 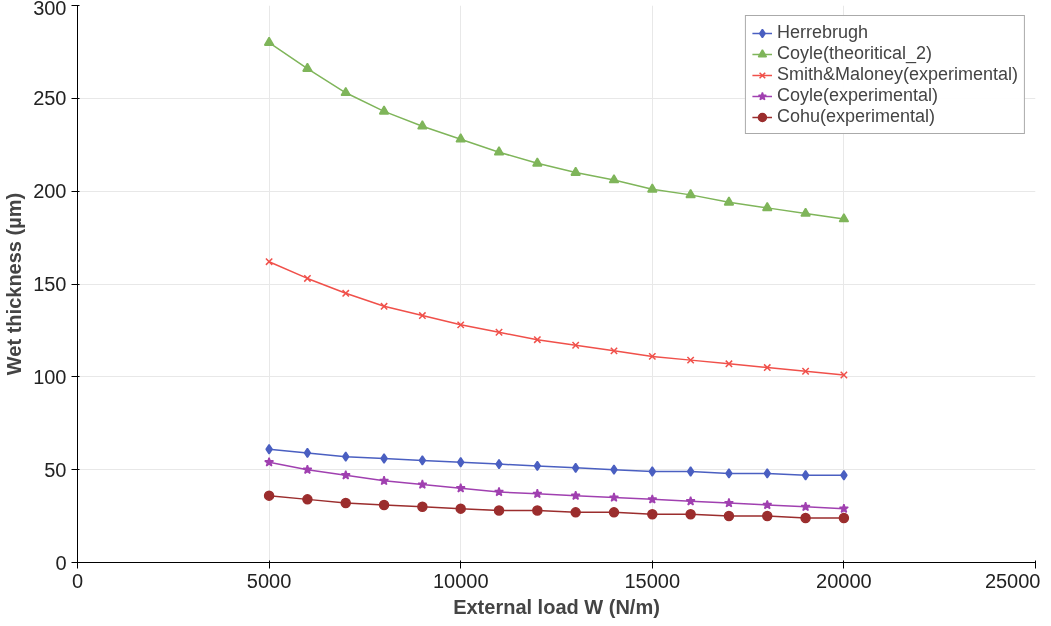 What do you see at coordinates (897, 74) in the screenshot?
I see `legend-label: Smith&Maloney(experimental)` at bounding box center [897, 74].